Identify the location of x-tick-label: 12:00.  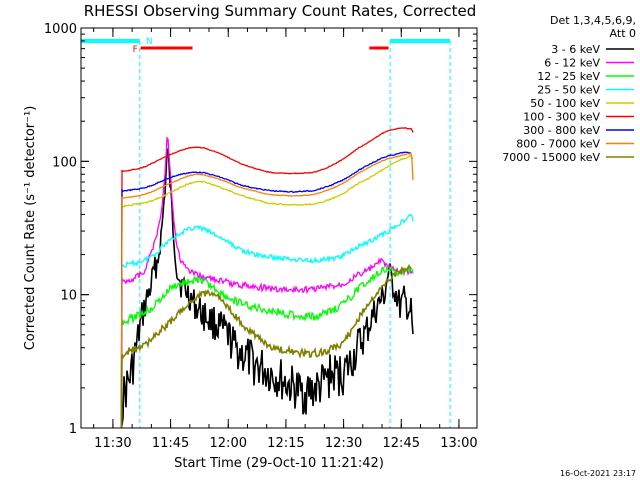
(228, 443).